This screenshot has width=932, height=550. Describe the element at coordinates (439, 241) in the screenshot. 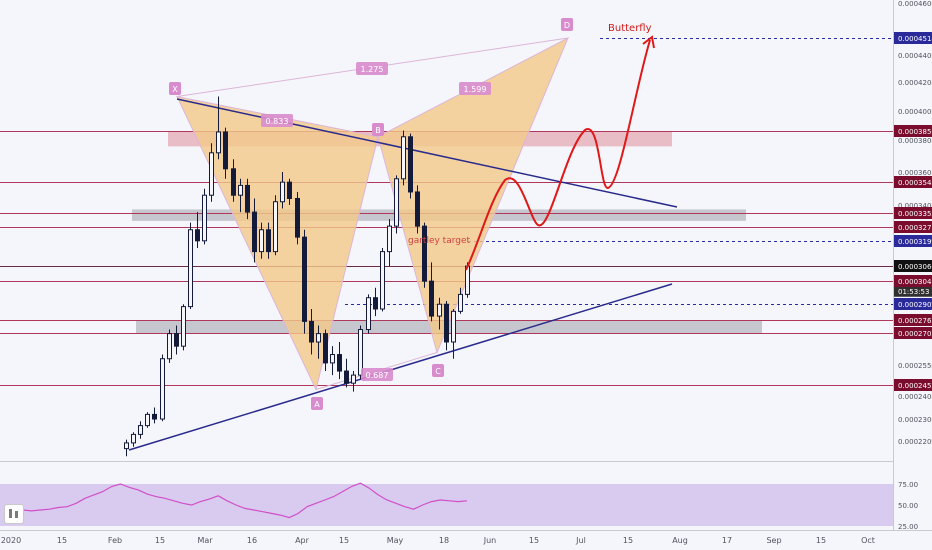

I see `gartley-target-label: gartley target` at that location.